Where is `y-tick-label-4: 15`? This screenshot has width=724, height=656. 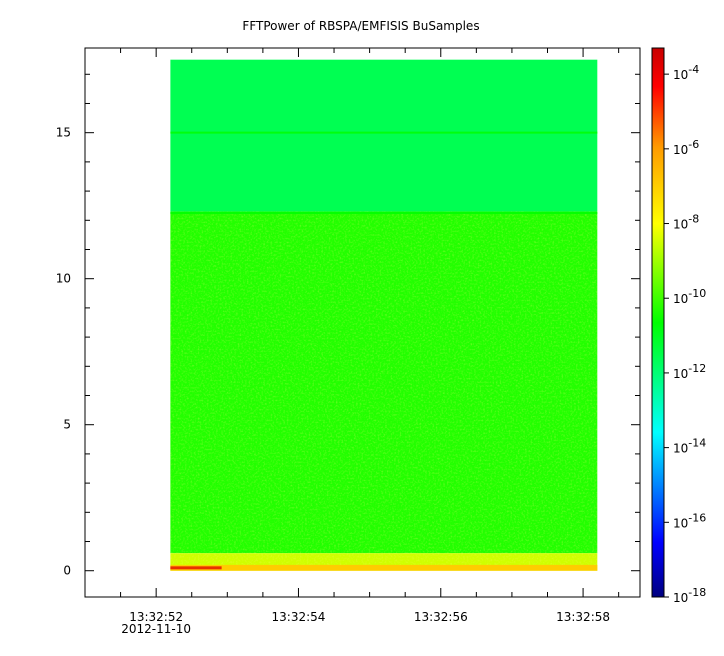
y-tick-label-4: 15 is located at coordinates (63, 133).